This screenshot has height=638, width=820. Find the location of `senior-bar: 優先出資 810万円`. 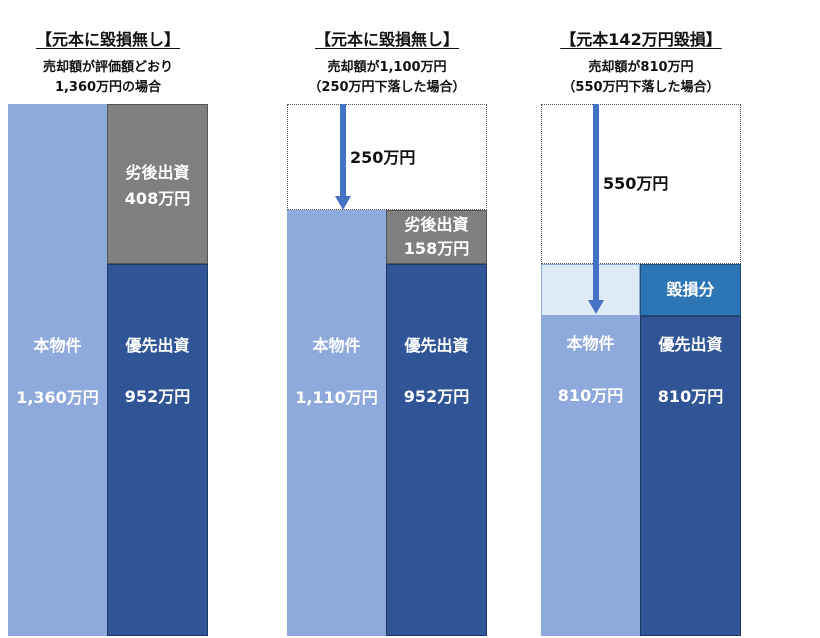

senior-bar: 優先出資 810万円 is located at coordinates (690, 476).